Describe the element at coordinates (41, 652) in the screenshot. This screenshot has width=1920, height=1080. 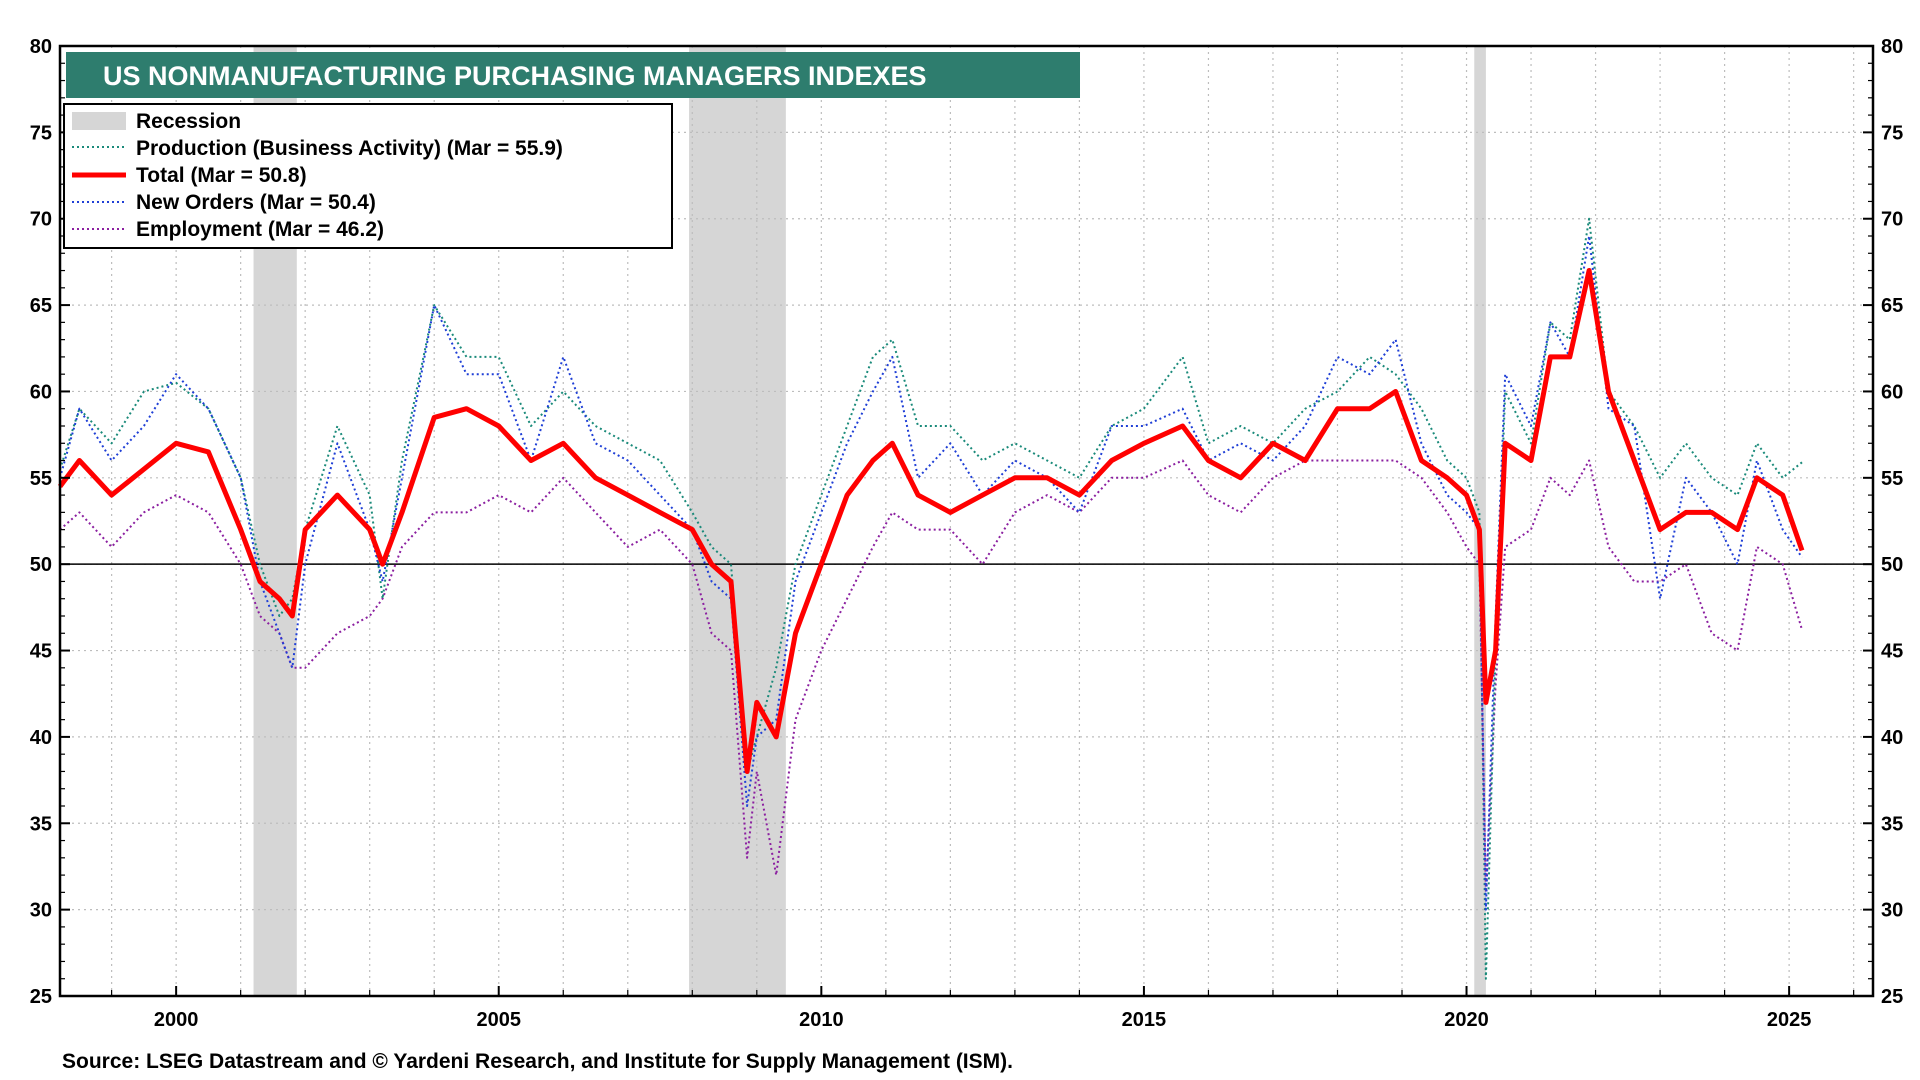
I see `y-tick-label-left-45: 45` at that location.